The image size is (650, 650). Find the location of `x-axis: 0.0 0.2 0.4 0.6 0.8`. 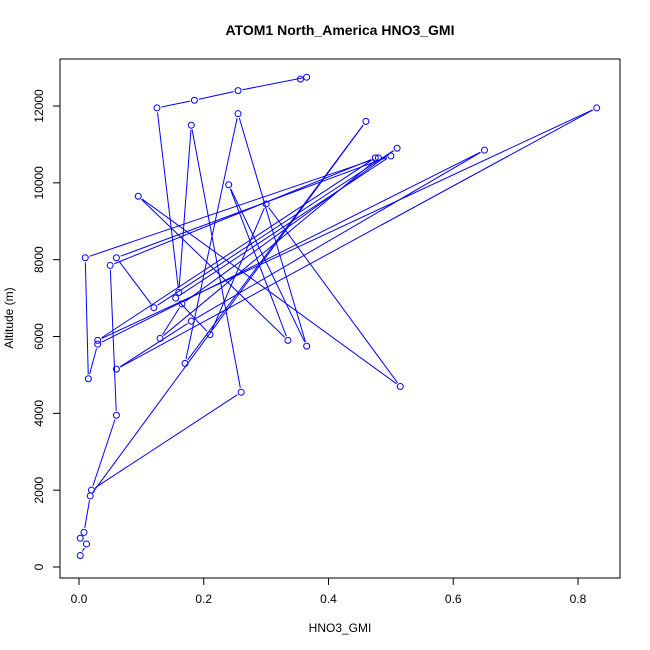

x-axis: 0.0 0.2 0.4 0.6 0.8 is located at coordinates (329, 591).